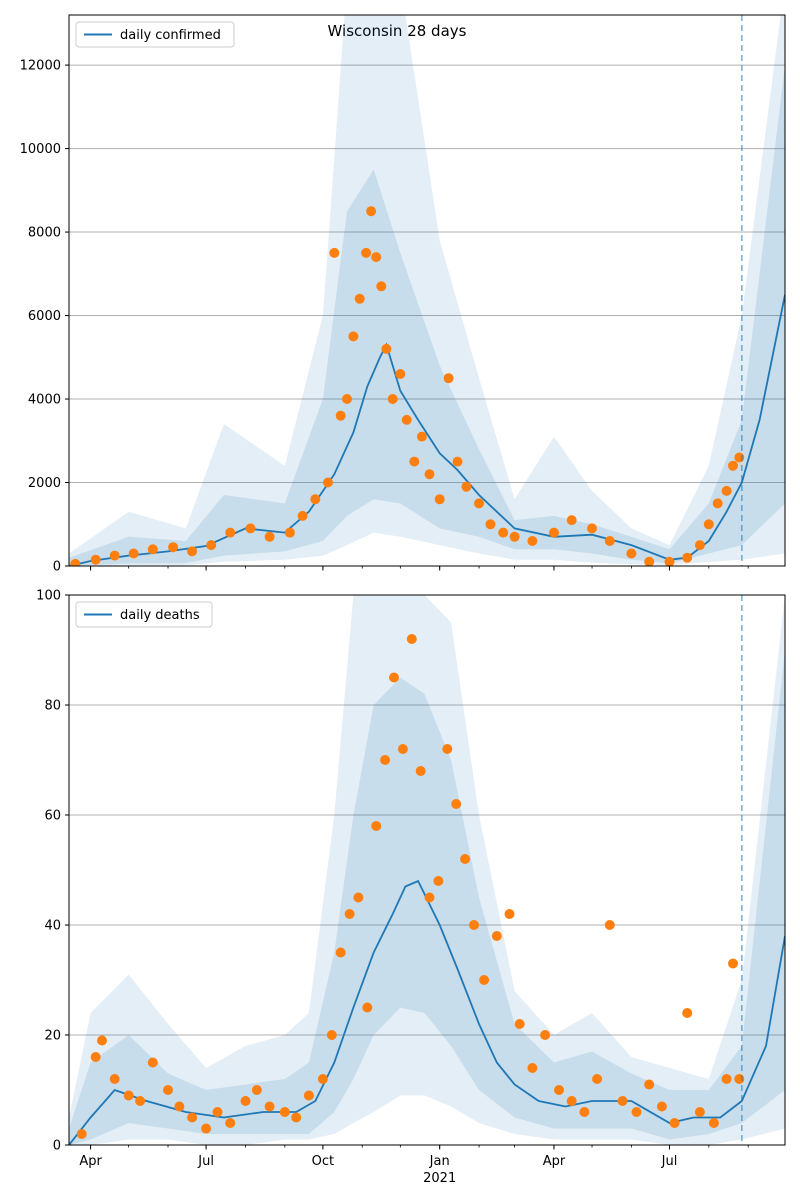 Image resolution: width=800 pixels, height=1200 pixels. What do you see at coordinates (40, 149) in the screenshot?
I see `y-tick-label: 10000` at bounding box center [40, 149].